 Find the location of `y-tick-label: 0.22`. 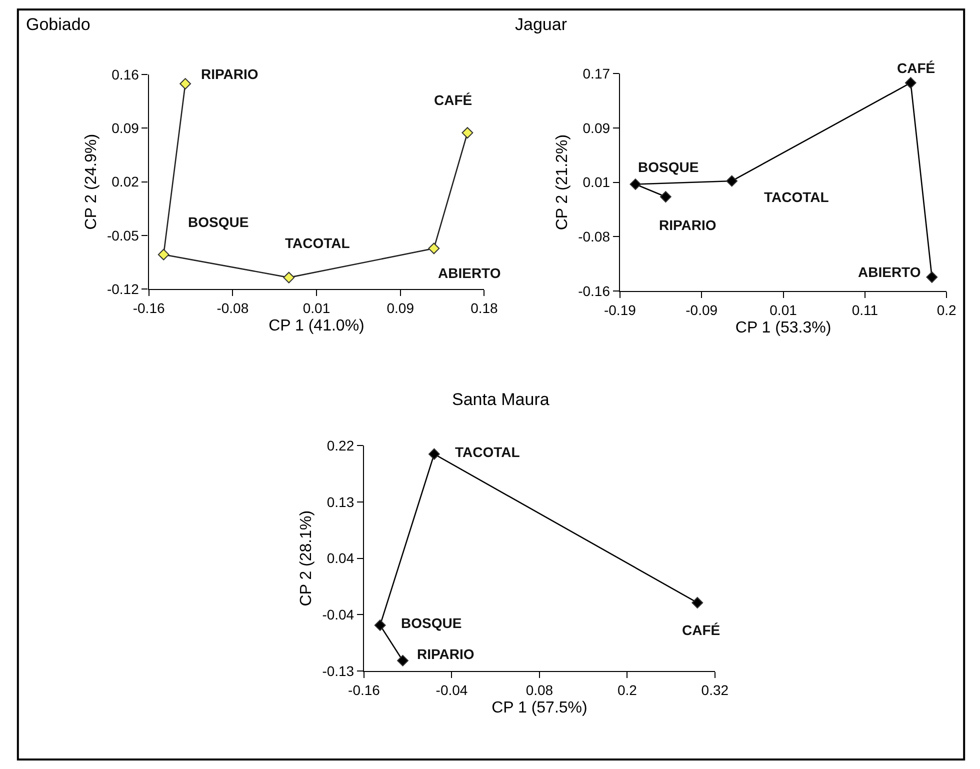

y-tick-label: 0.22 is located at coordinates (340, 446).